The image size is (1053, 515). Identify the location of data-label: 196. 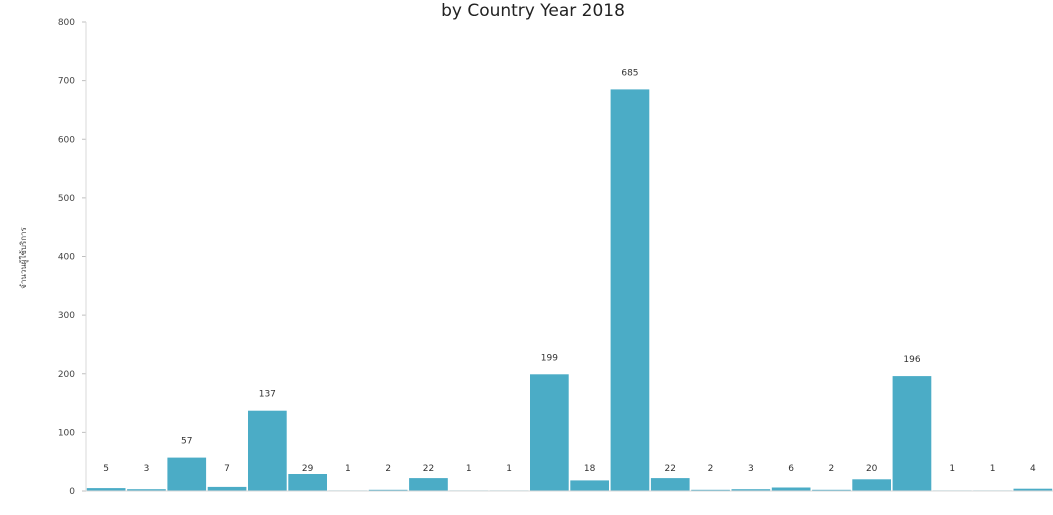
(911, 360).